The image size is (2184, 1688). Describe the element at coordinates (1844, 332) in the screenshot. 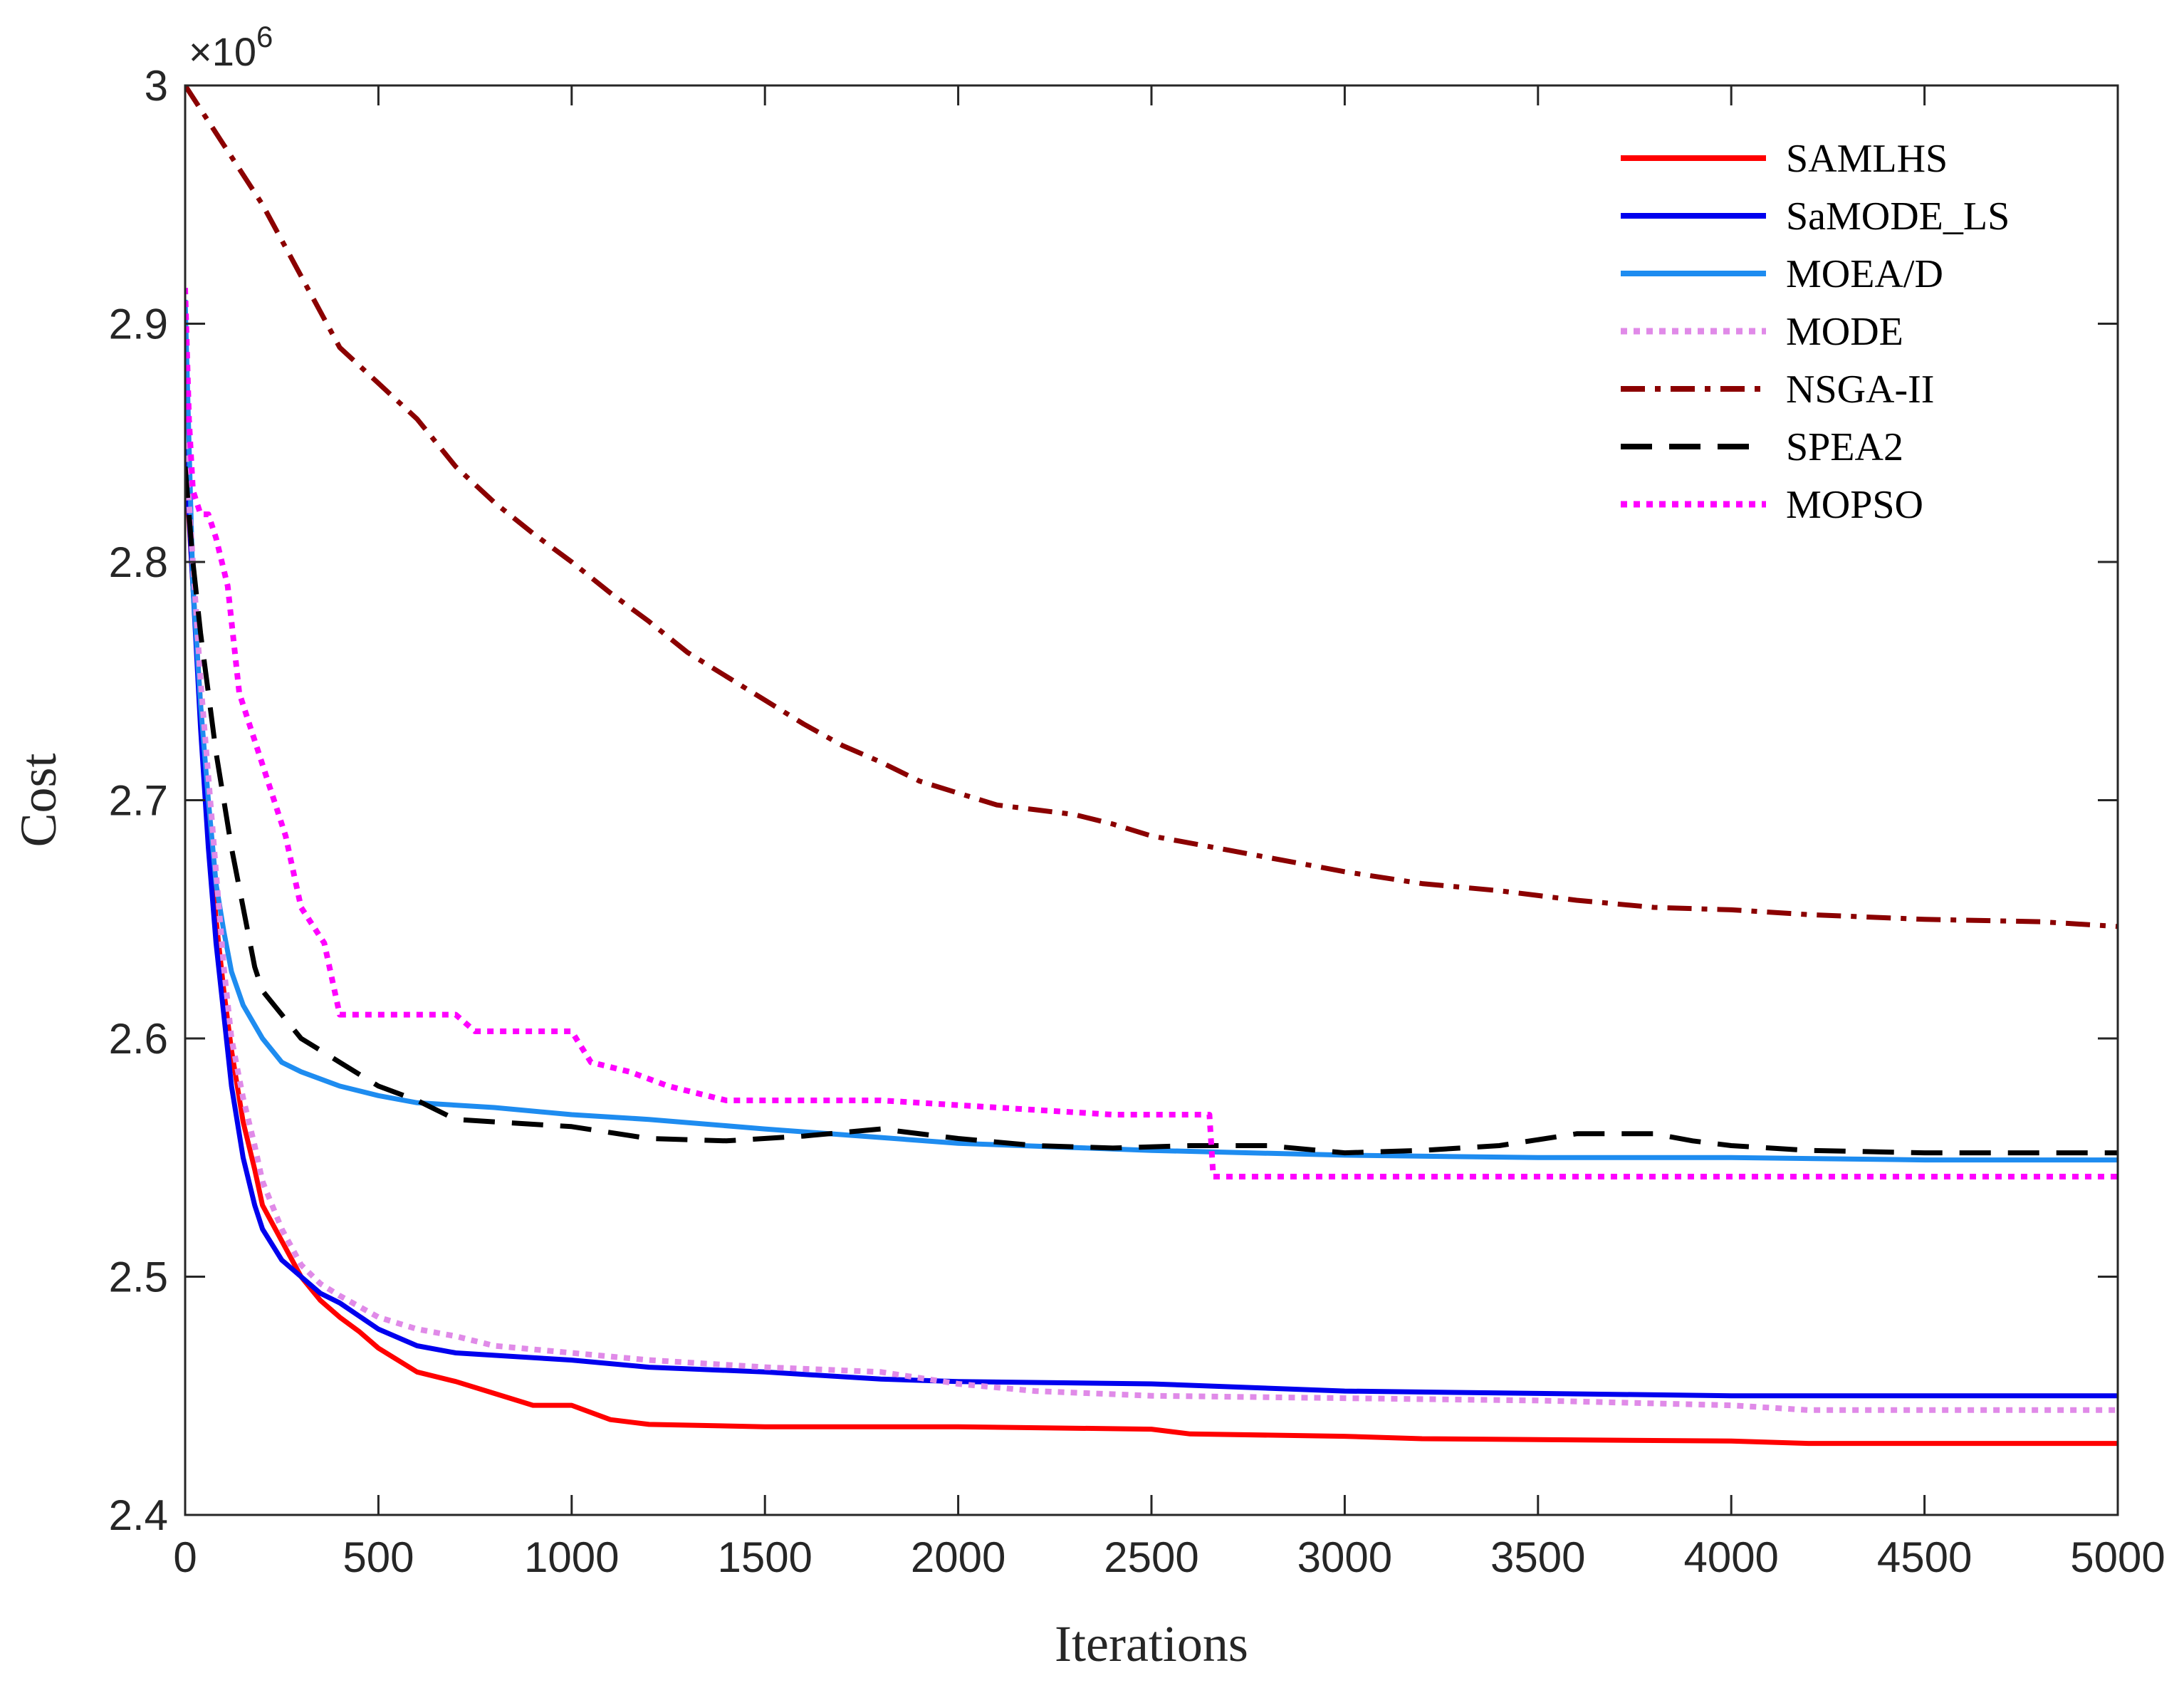

I see `legend-label: MODE` at that location.